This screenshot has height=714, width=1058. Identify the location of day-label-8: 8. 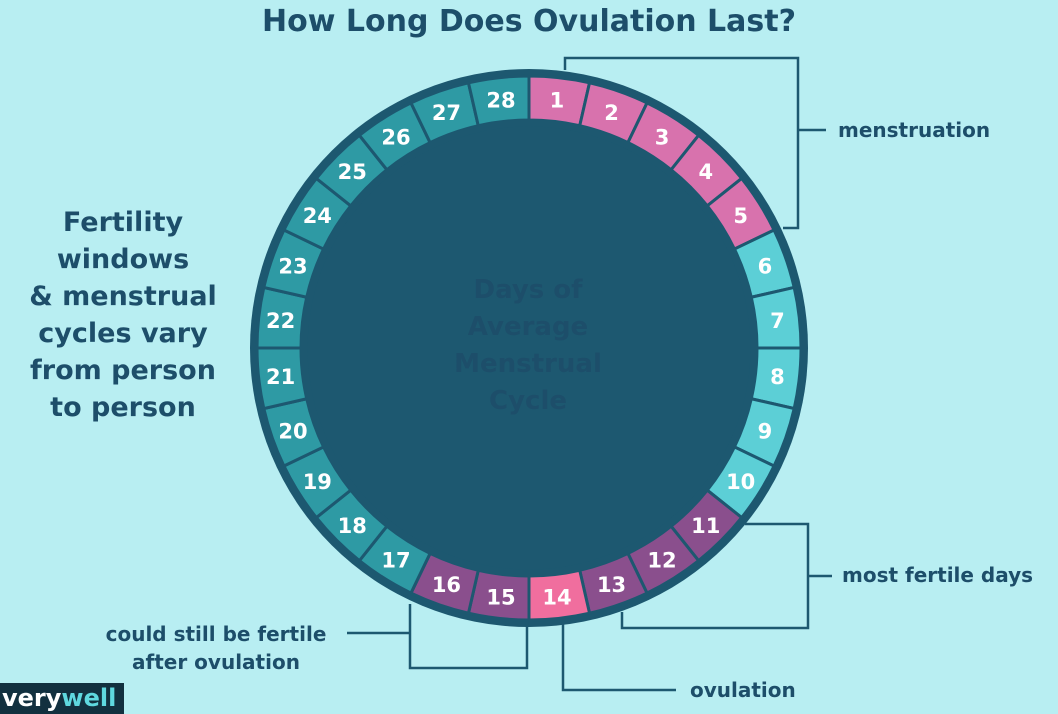
(777, 377).